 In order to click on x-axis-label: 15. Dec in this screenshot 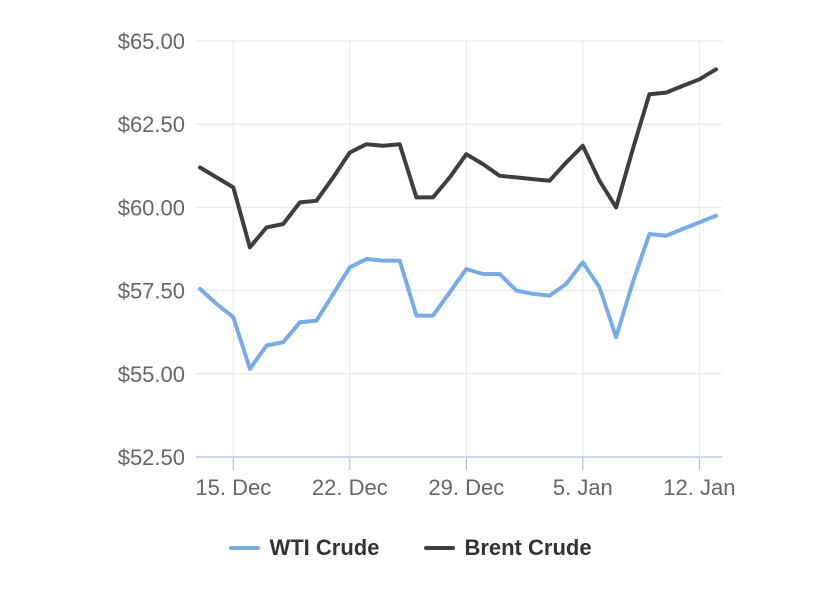, I will do `click(233, 487)`.